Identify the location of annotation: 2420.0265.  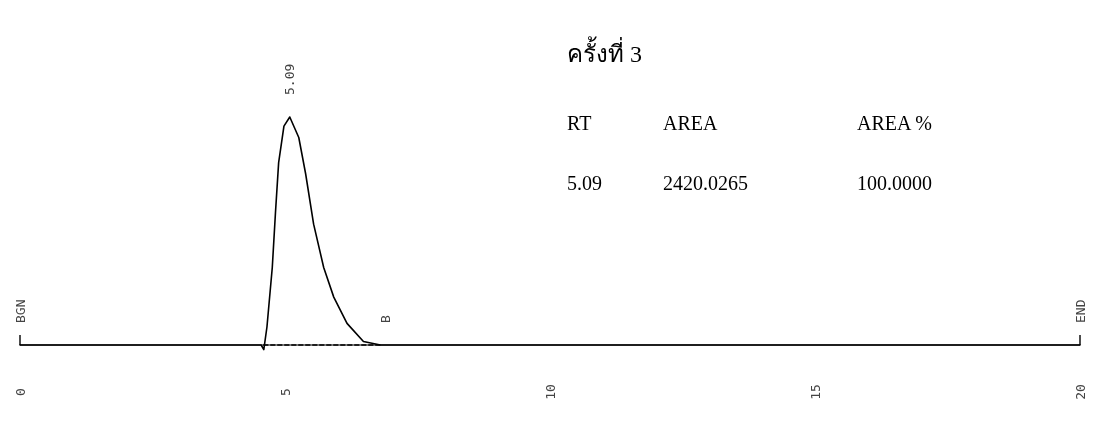
(705, 183).